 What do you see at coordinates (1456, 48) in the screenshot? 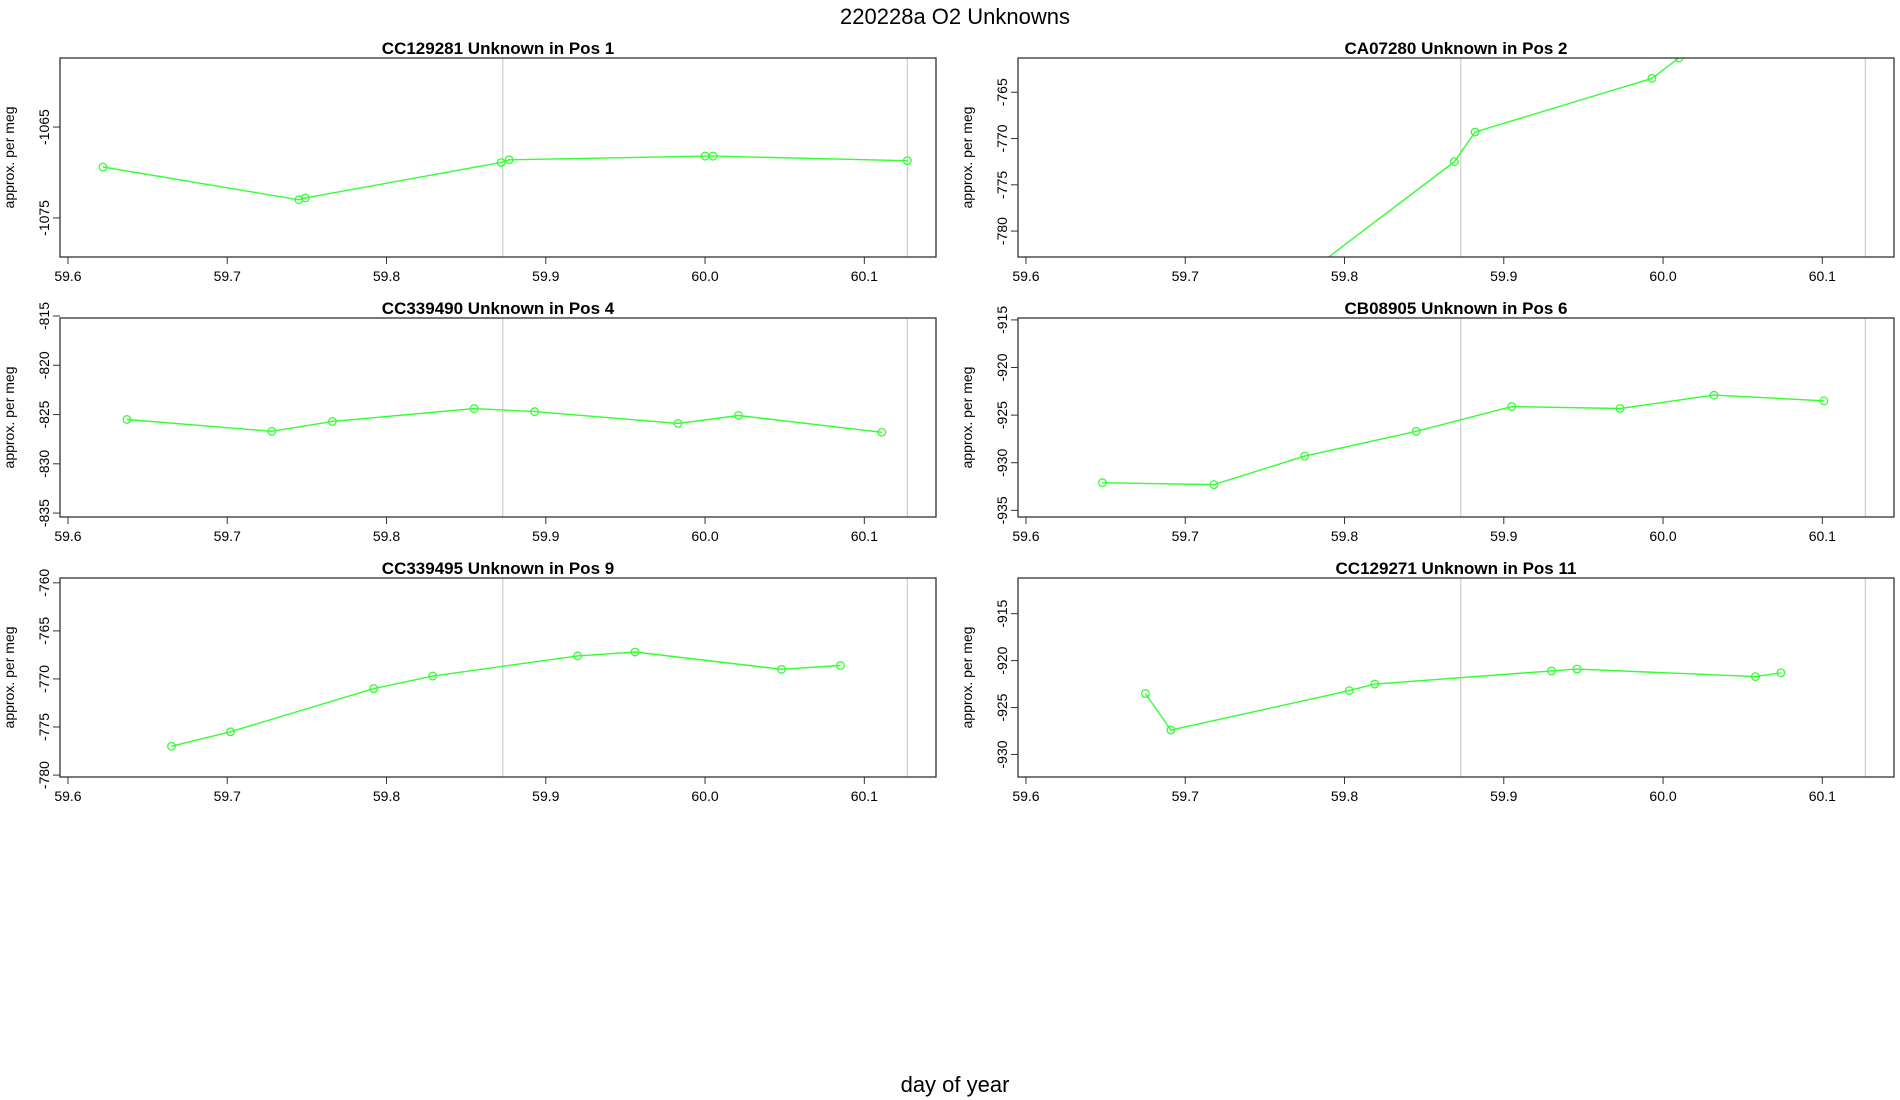
I see `panel-title: CA07280 Unknown in Pos 2` at bounding box center [1456, 48].